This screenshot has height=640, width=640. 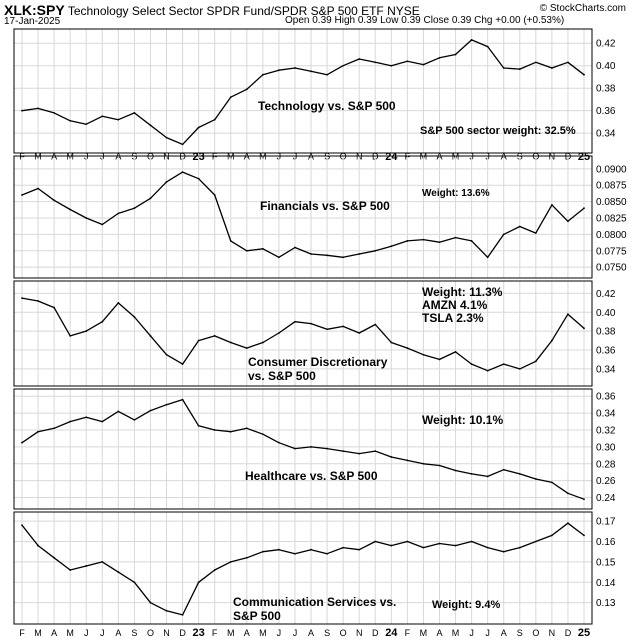 What do you see at coordinates (150, 633) in the screenshot?
I see `x-tick-label: O` at bounding box center [150, 633].